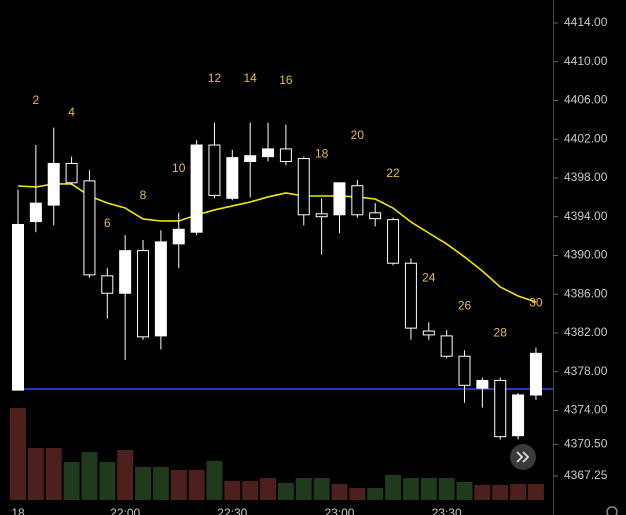 The image size is (626, 515). What do you see at coordinates (586, 138) in the screenshot?
I see `y-tick-label: 4402.00` at bounding box center [586, 138].